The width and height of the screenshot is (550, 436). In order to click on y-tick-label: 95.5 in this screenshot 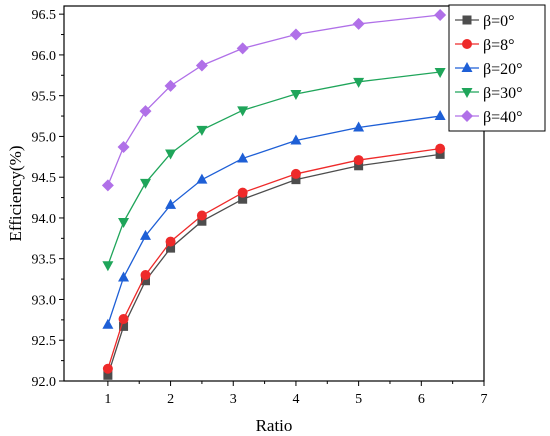, I will do `click(44, 97)`.